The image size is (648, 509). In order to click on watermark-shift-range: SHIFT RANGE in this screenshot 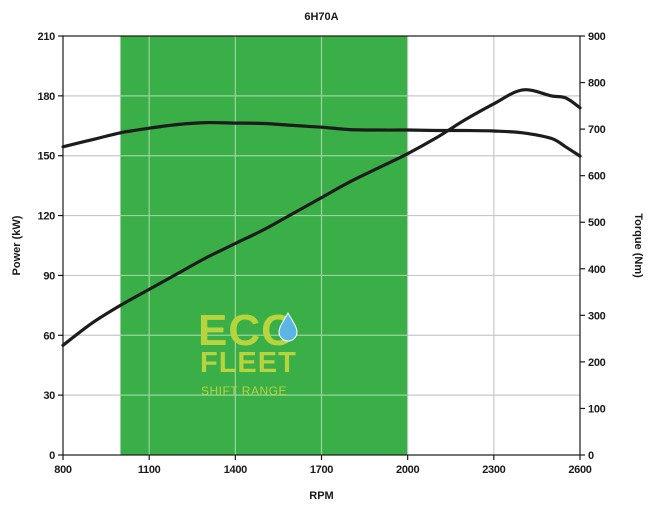, I will do `click(244, 391)`.